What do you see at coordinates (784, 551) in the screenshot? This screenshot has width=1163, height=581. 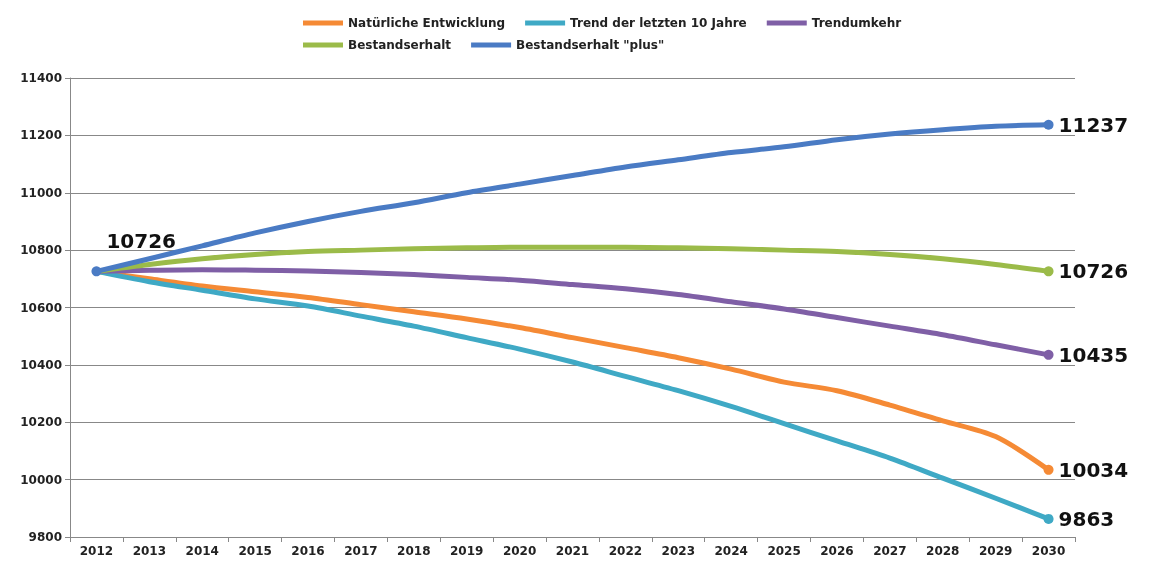 I see `x-tick-label: 2025` at bounding box center [784, 551].